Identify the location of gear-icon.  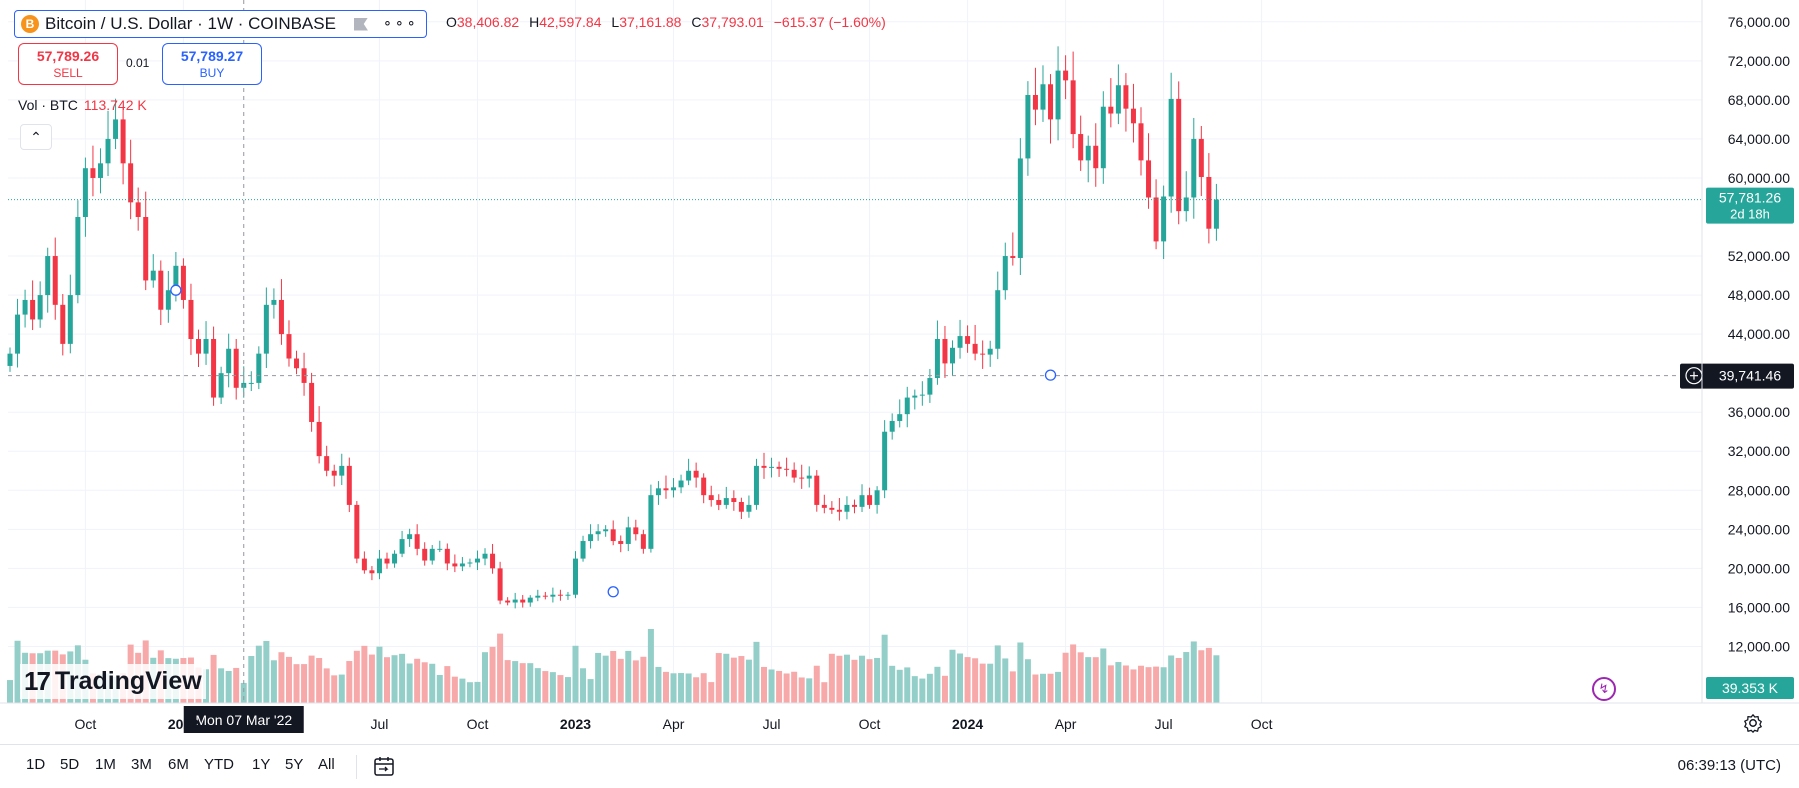
(1753, 723).